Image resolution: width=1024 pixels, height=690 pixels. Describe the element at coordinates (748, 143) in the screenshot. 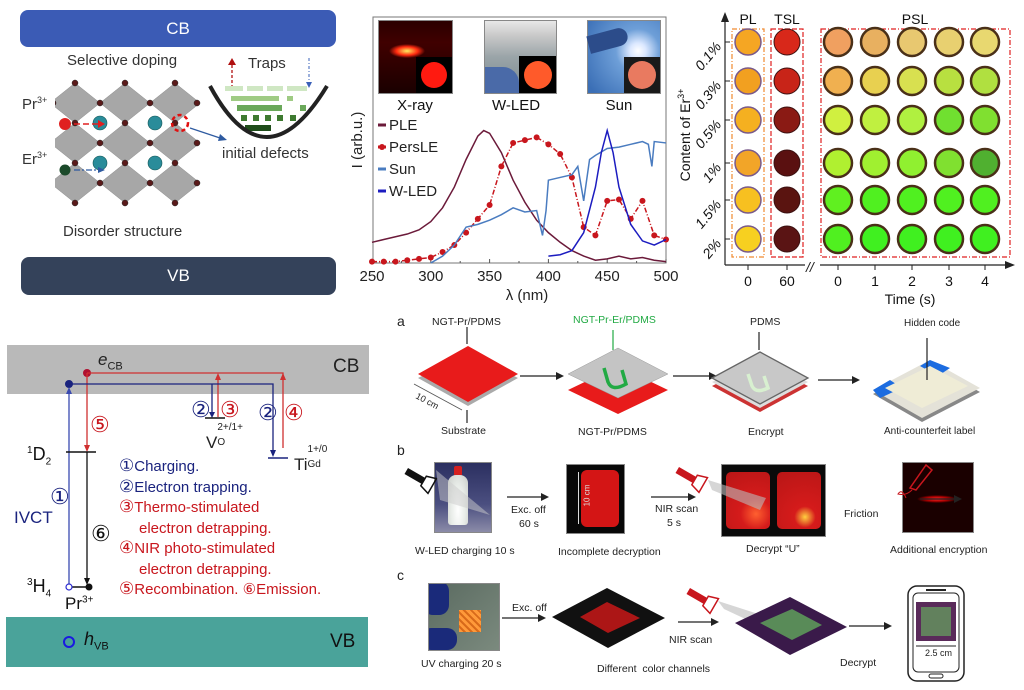

I see `pl-box` at that location.